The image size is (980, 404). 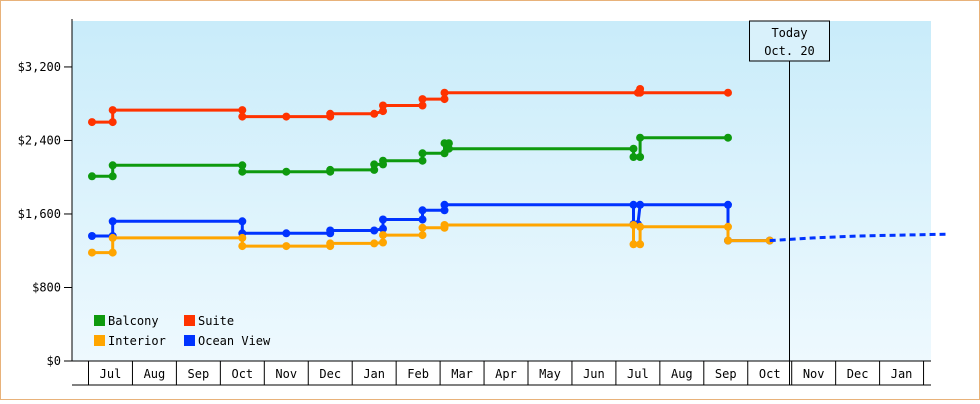 I want to click on y-tick-label: $800, so click(x=46, y=287).